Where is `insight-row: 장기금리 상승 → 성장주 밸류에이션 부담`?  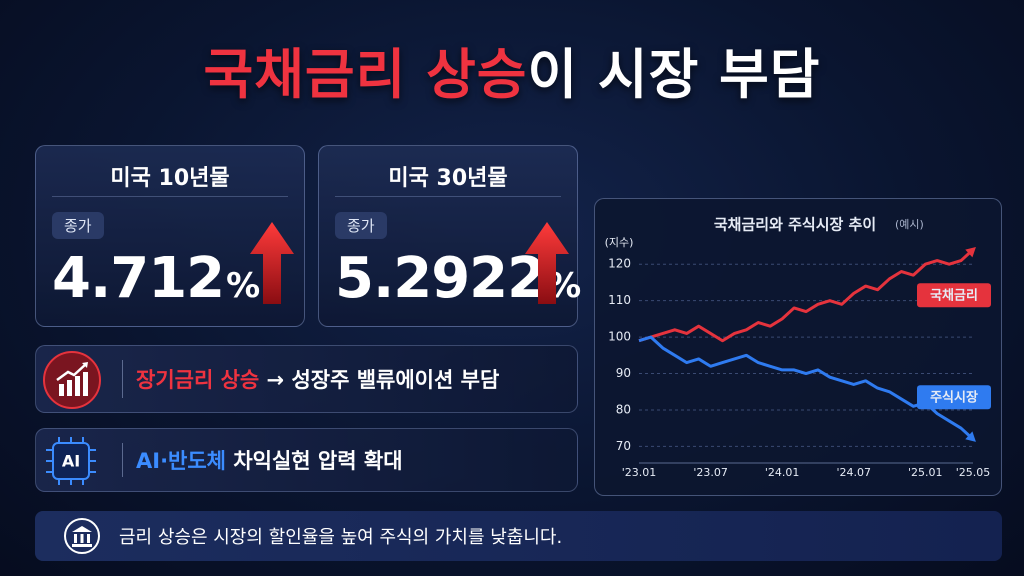 insight-row: 장기금리 상승 → 성장주 밸류에이션 부담 is located at coordinates (306, 379).